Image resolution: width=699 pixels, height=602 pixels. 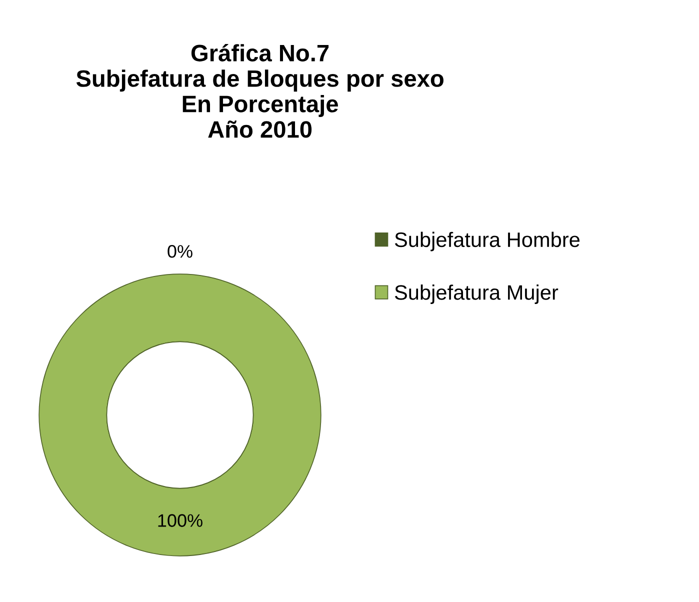 I want to click on data-label: 100%, so click(x=180, y=520).